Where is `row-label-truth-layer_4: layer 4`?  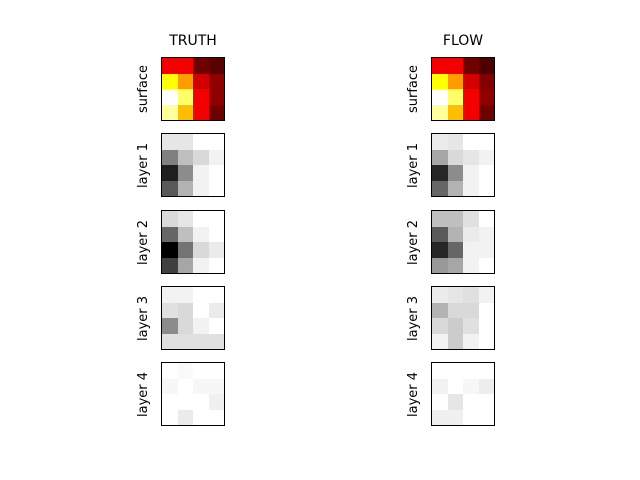
row-label-truth-layer_4: layer 4 is located at coordinates (143, 394).